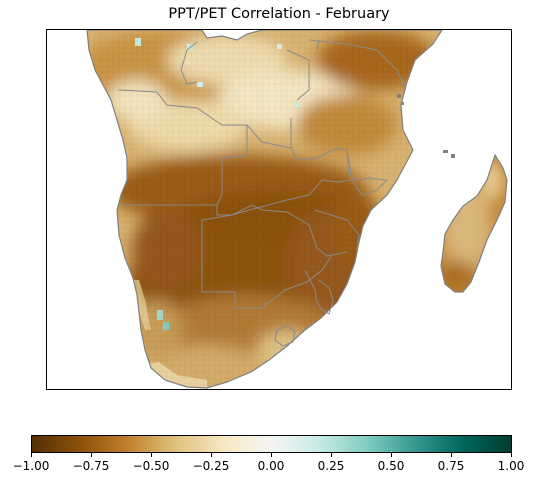 This screenshot has width=536, height=487. Describe the element at coordinates (391, 466) in the screenshot. I see `colorbar-tick-label: 0.50` at that location.